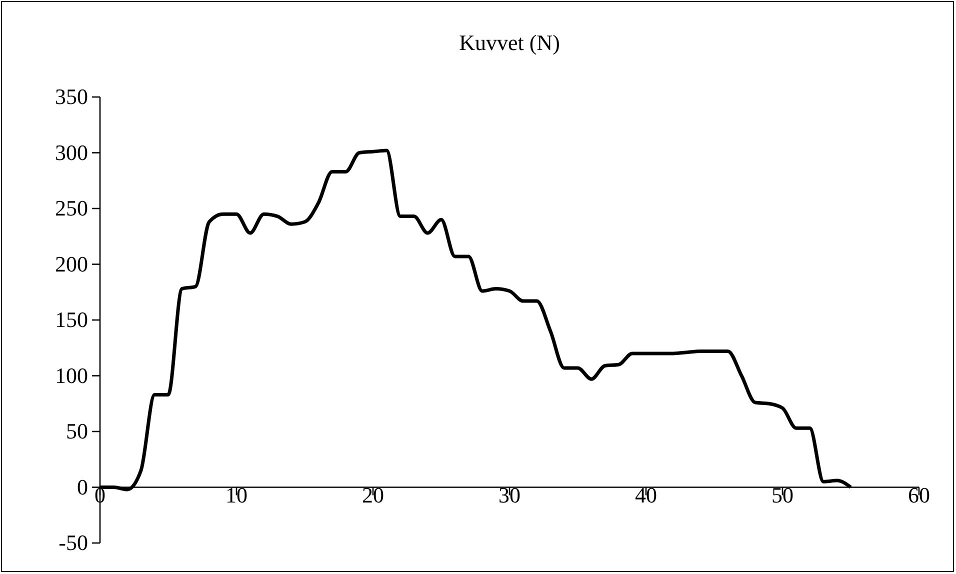 The image size is (956, 574). I want to click on x-tick-label: 50, so click(783, 495).